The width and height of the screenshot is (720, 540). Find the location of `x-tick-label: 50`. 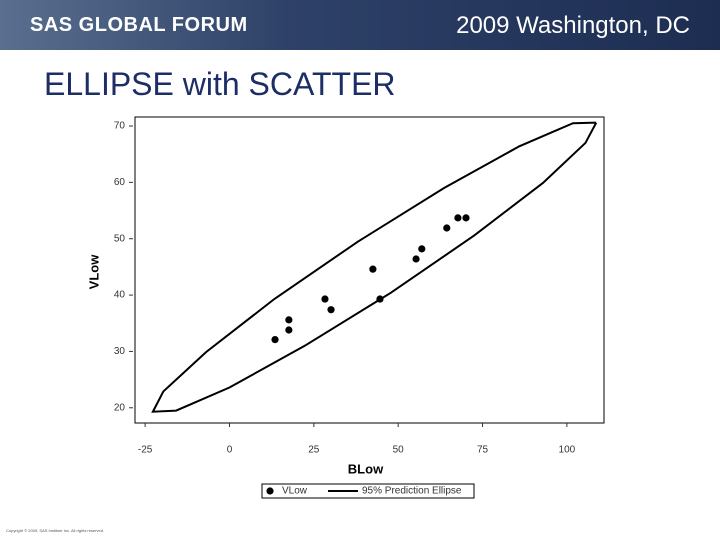

x-tick-label: 50 is located at coordinates (399, 450).